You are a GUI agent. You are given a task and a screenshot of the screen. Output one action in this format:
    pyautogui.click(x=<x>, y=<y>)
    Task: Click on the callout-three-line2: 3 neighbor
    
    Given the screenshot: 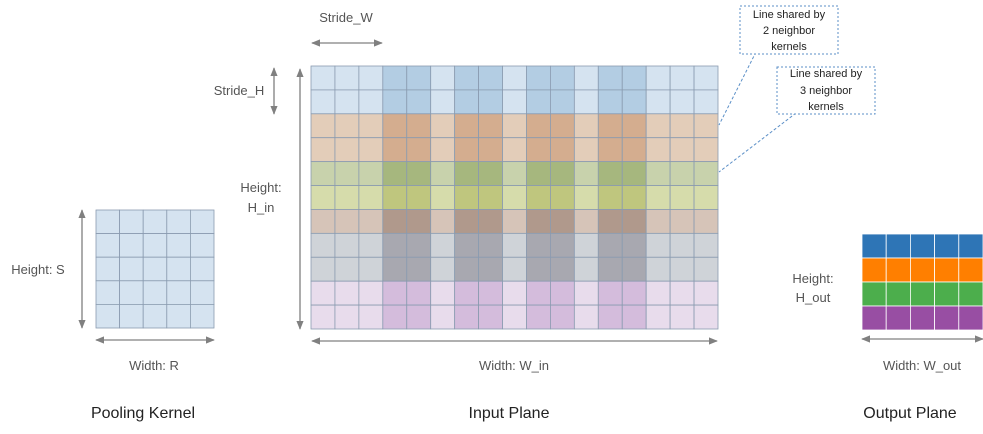 What is the action you would take?
    pyautogui.click(x=826, y=91)
    